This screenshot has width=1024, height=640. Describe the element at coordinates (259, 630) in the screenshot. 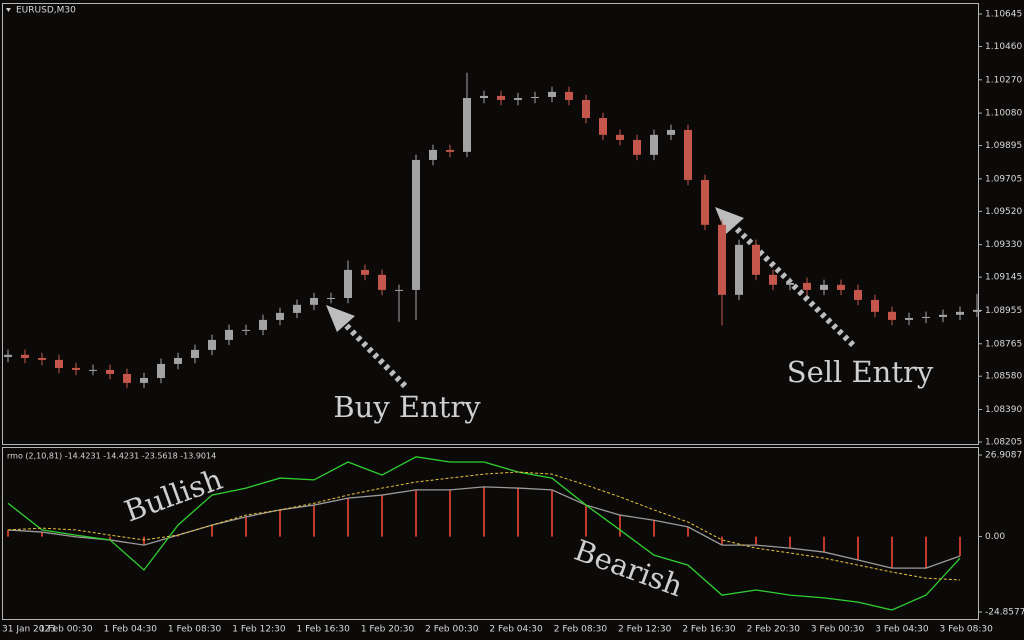

I see `x-tick-label: 1 Feb 12:30` at that location.